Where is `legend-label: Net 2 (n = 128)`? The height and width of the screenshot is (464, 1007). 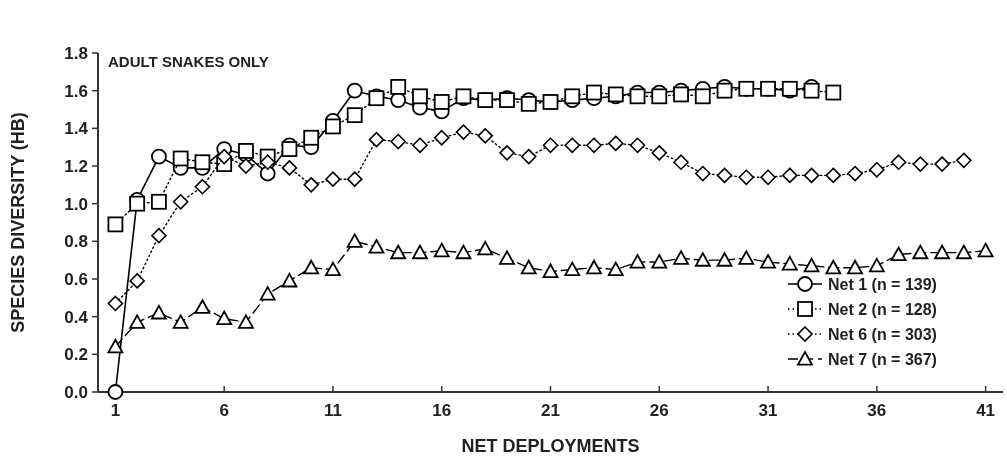 legend-label: Net 2 (n = 128) is located at coordinates (882, 309).